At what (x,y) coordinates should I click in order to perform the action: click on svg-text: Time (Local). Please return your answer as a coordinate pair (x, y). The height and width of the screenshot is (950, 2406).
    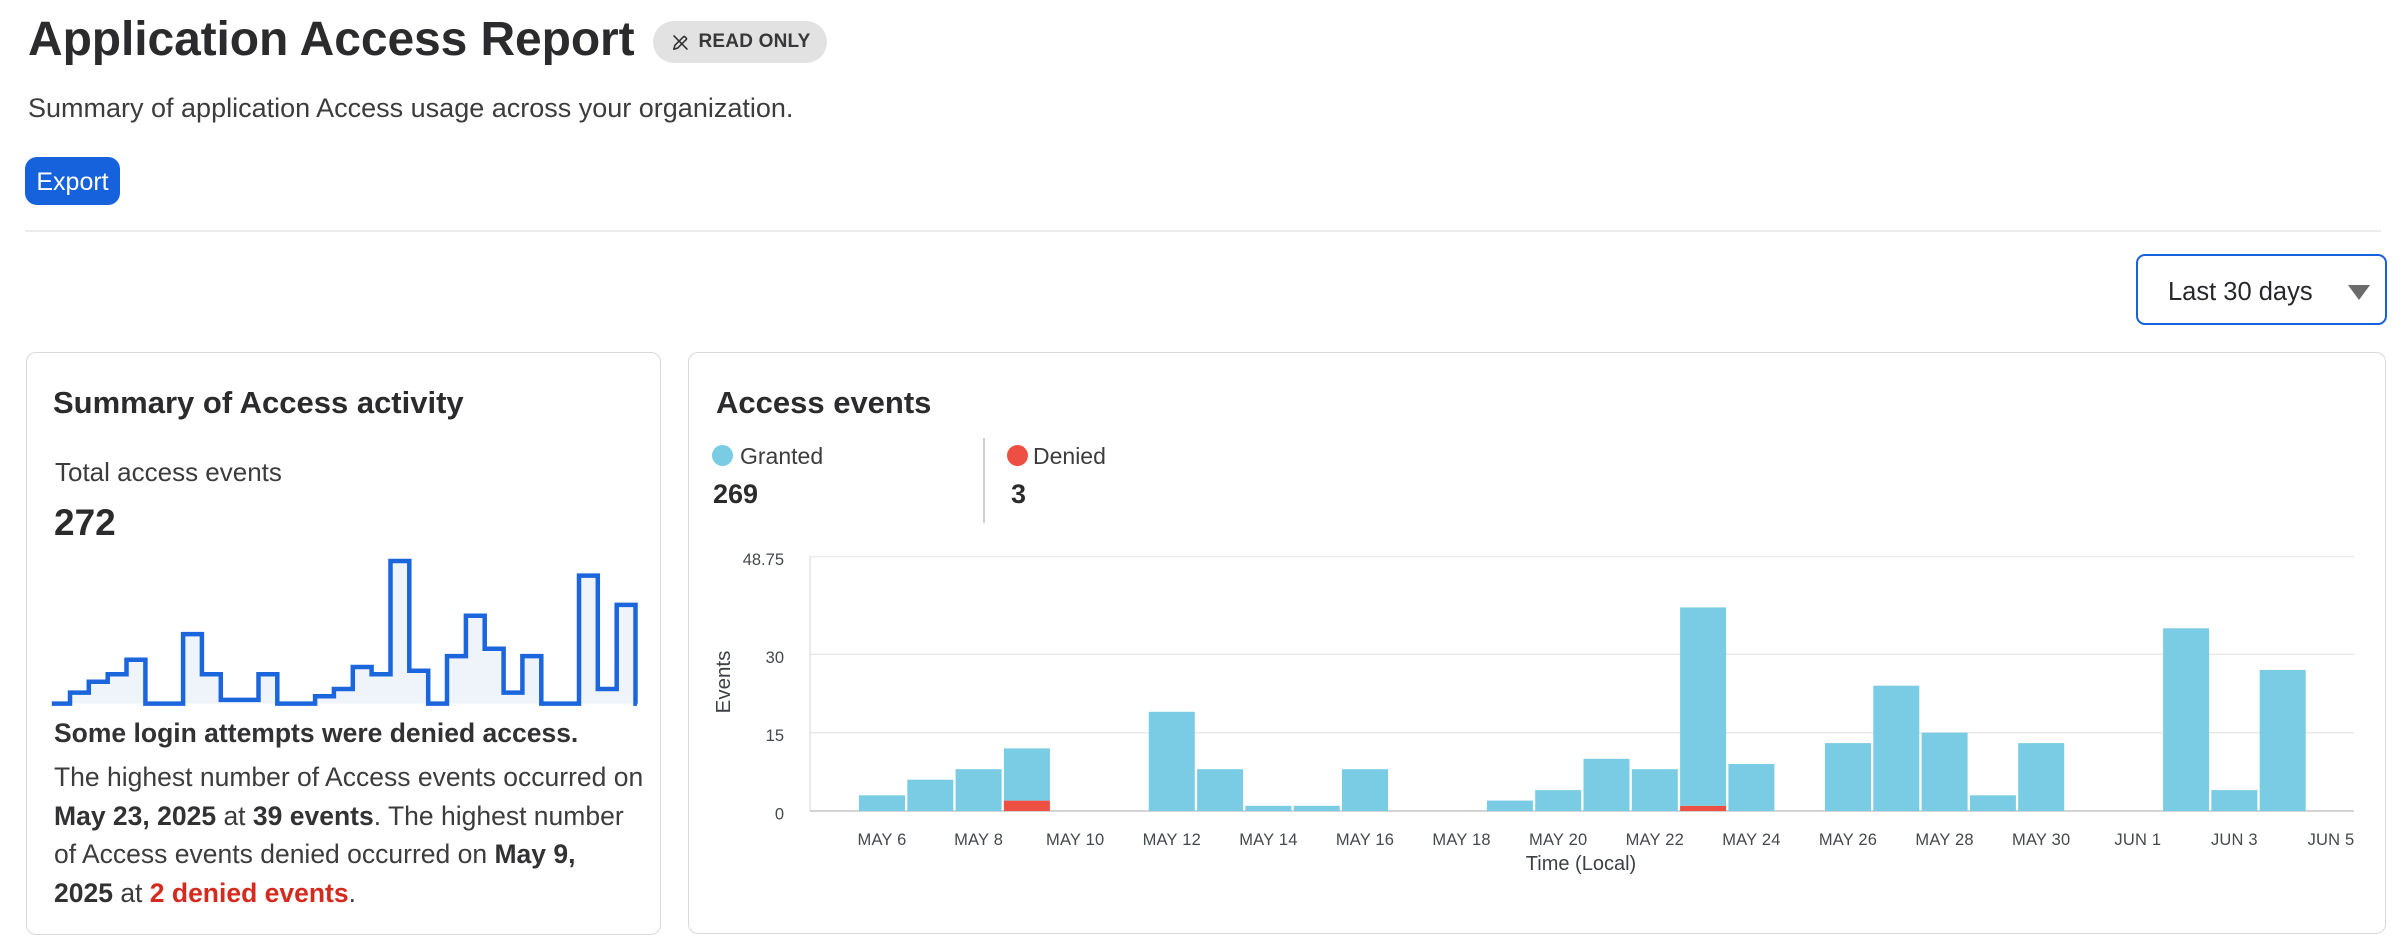
    Looking at the image, I should click on (1581, 864).